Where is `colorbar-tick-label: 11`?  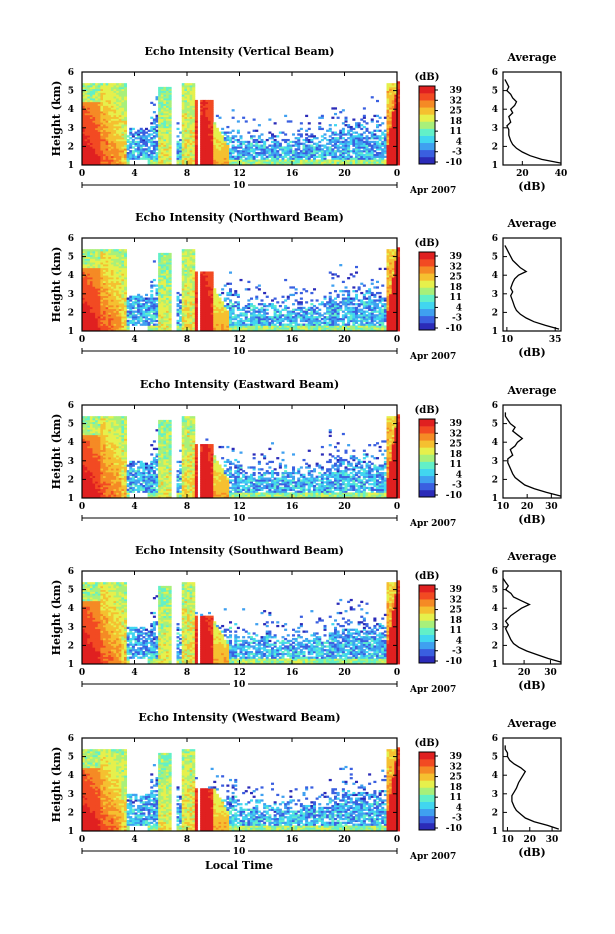
colorbar-tick-label: 11 is located at coordinates (455, 132).